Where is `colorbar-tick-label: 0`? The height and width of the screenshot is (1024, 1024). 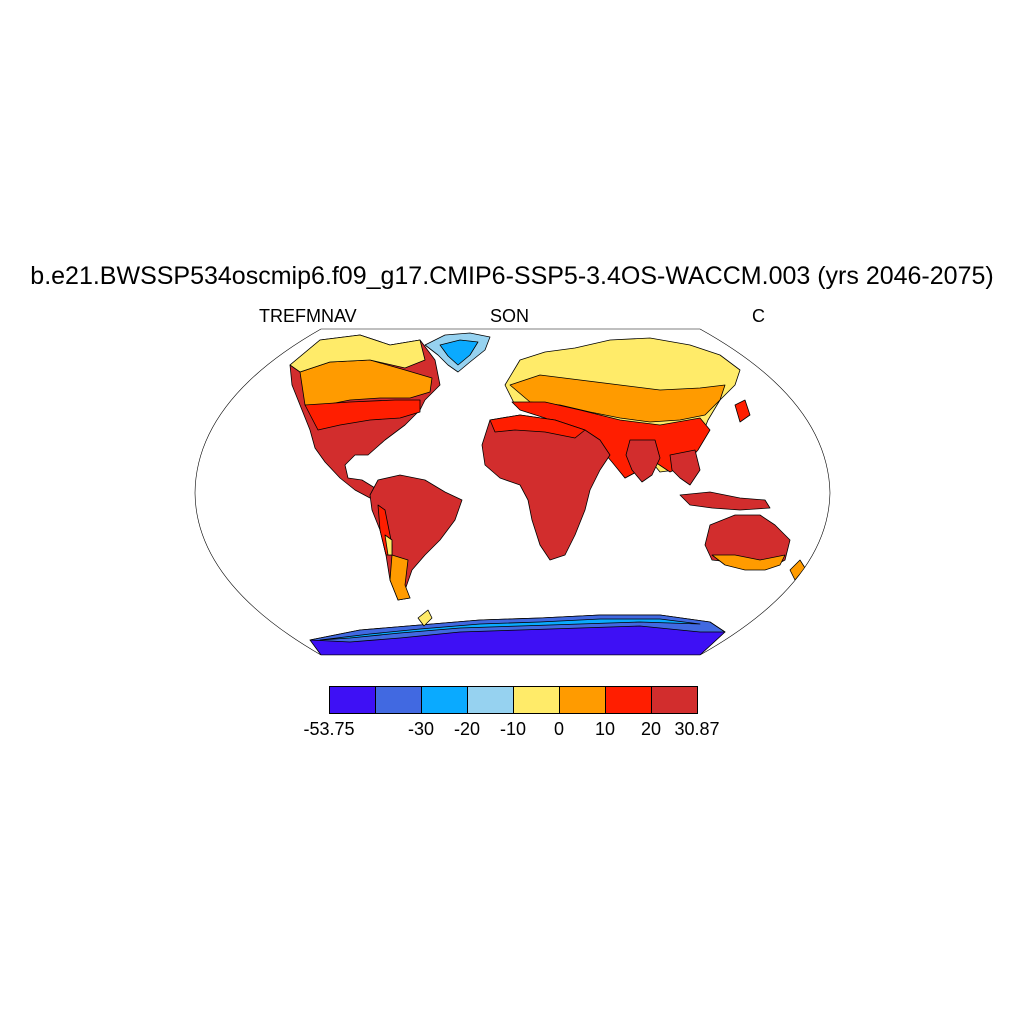
colorbar-tick-label: 0 is located at coordinates (559, 729).